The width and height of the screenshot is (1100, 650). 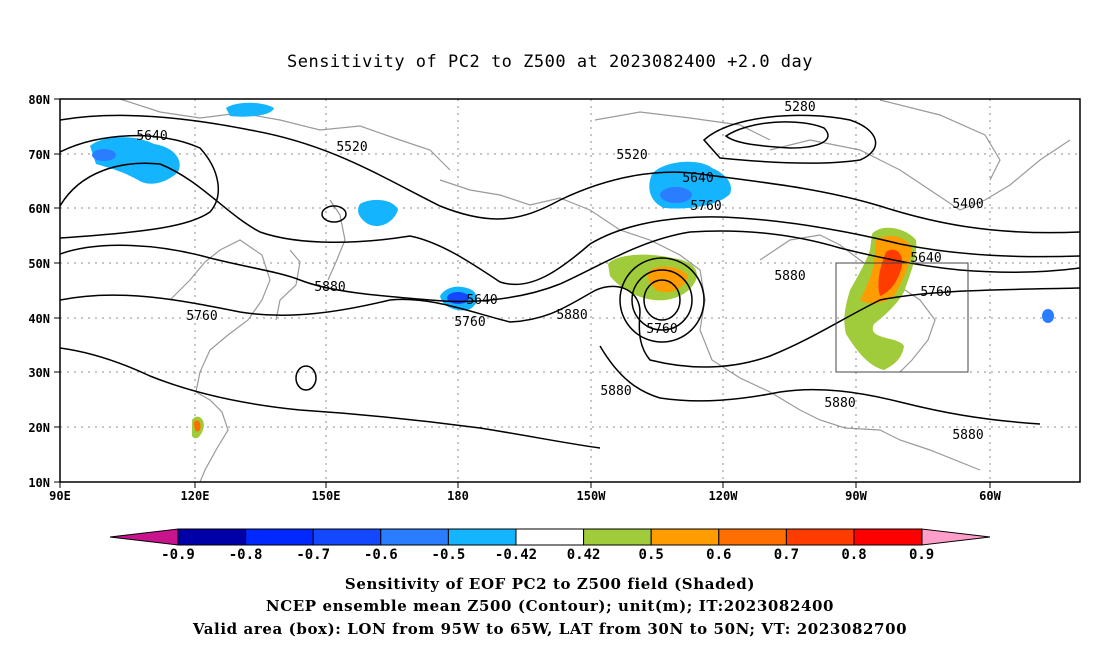 I want to click on colorbar-label: -0.9, so click(x=178, y=555).